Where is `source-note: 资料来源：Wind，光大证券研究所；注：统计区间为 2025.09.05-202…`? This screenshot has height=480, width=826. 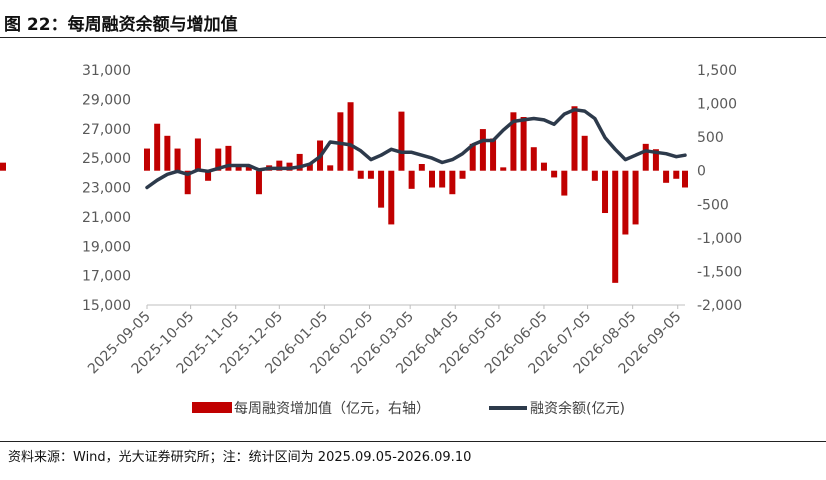 source-note: 资料来源：Wind，光大证券研究所；注：统计区间为 2025.09.05-202… is located at coordinates (240, 457).